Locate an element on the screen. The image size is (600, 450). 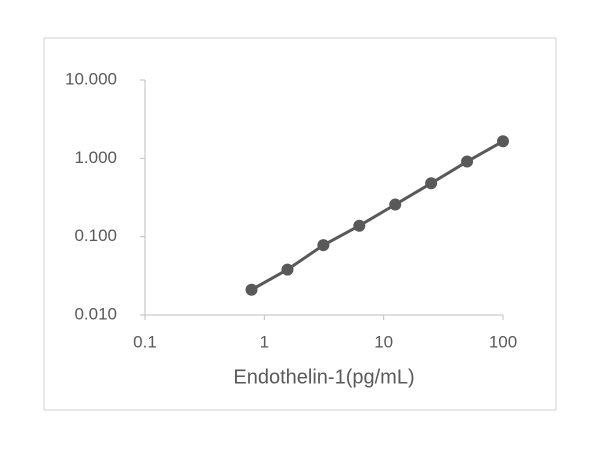
y-tick-label: 0.100 is located at coordinates (95, 235).